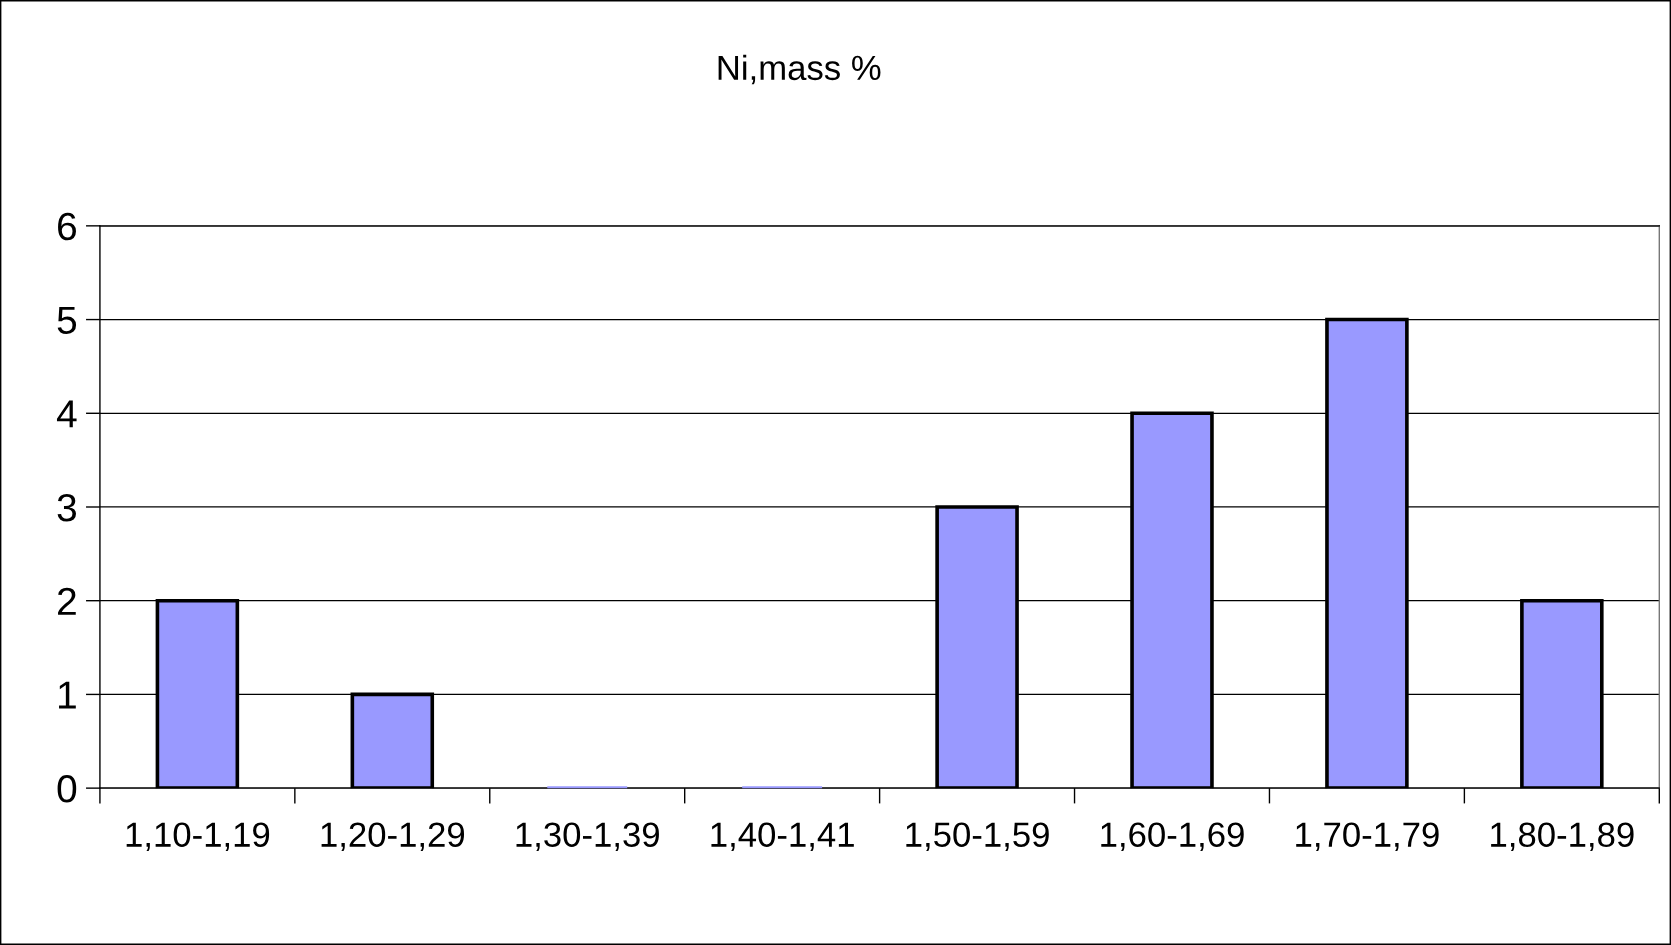 The width and height of the screenshot is (1671, 945). What do you see at coordinates (1172, 837) in the screenshot?
I see `x-tick-label: 1,60-1,69` at bounding box center [1172, 837].